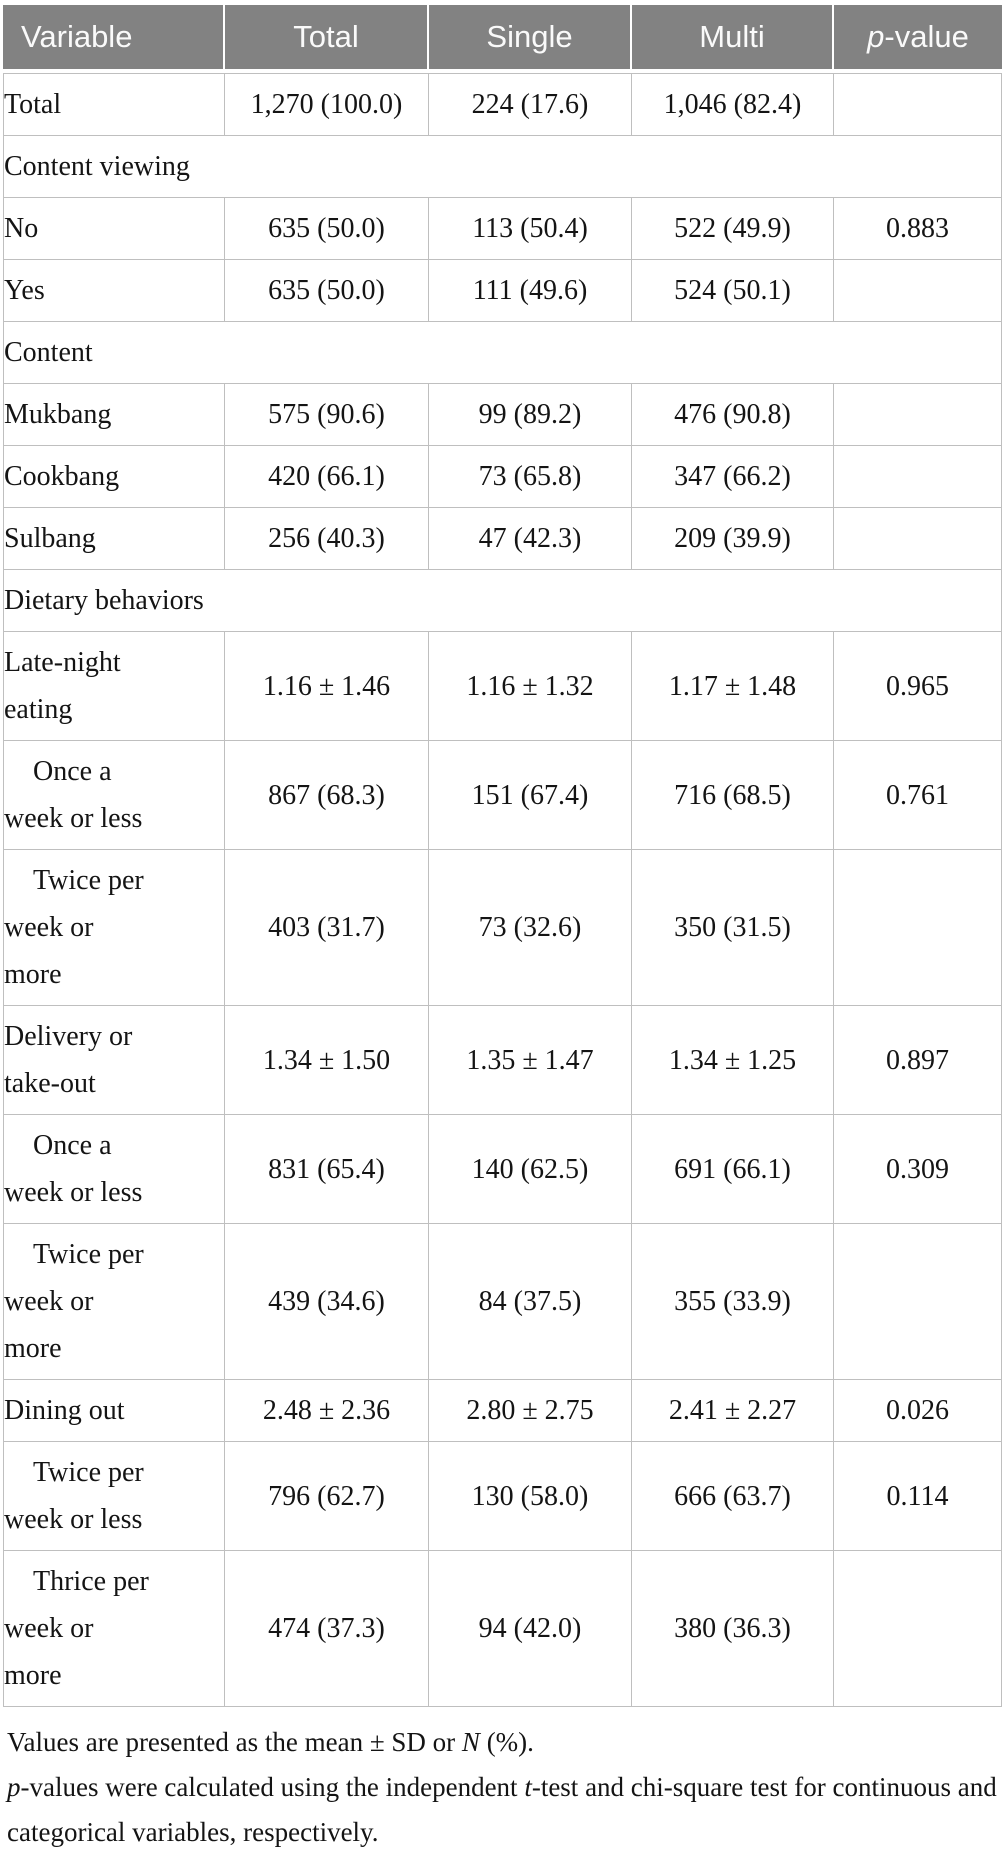 This screenshot has height=1855, width=1005. Describe the element at coordinates (327, 795) in the screenshot. I see `cell-value: 867 (68.3)` at that location.